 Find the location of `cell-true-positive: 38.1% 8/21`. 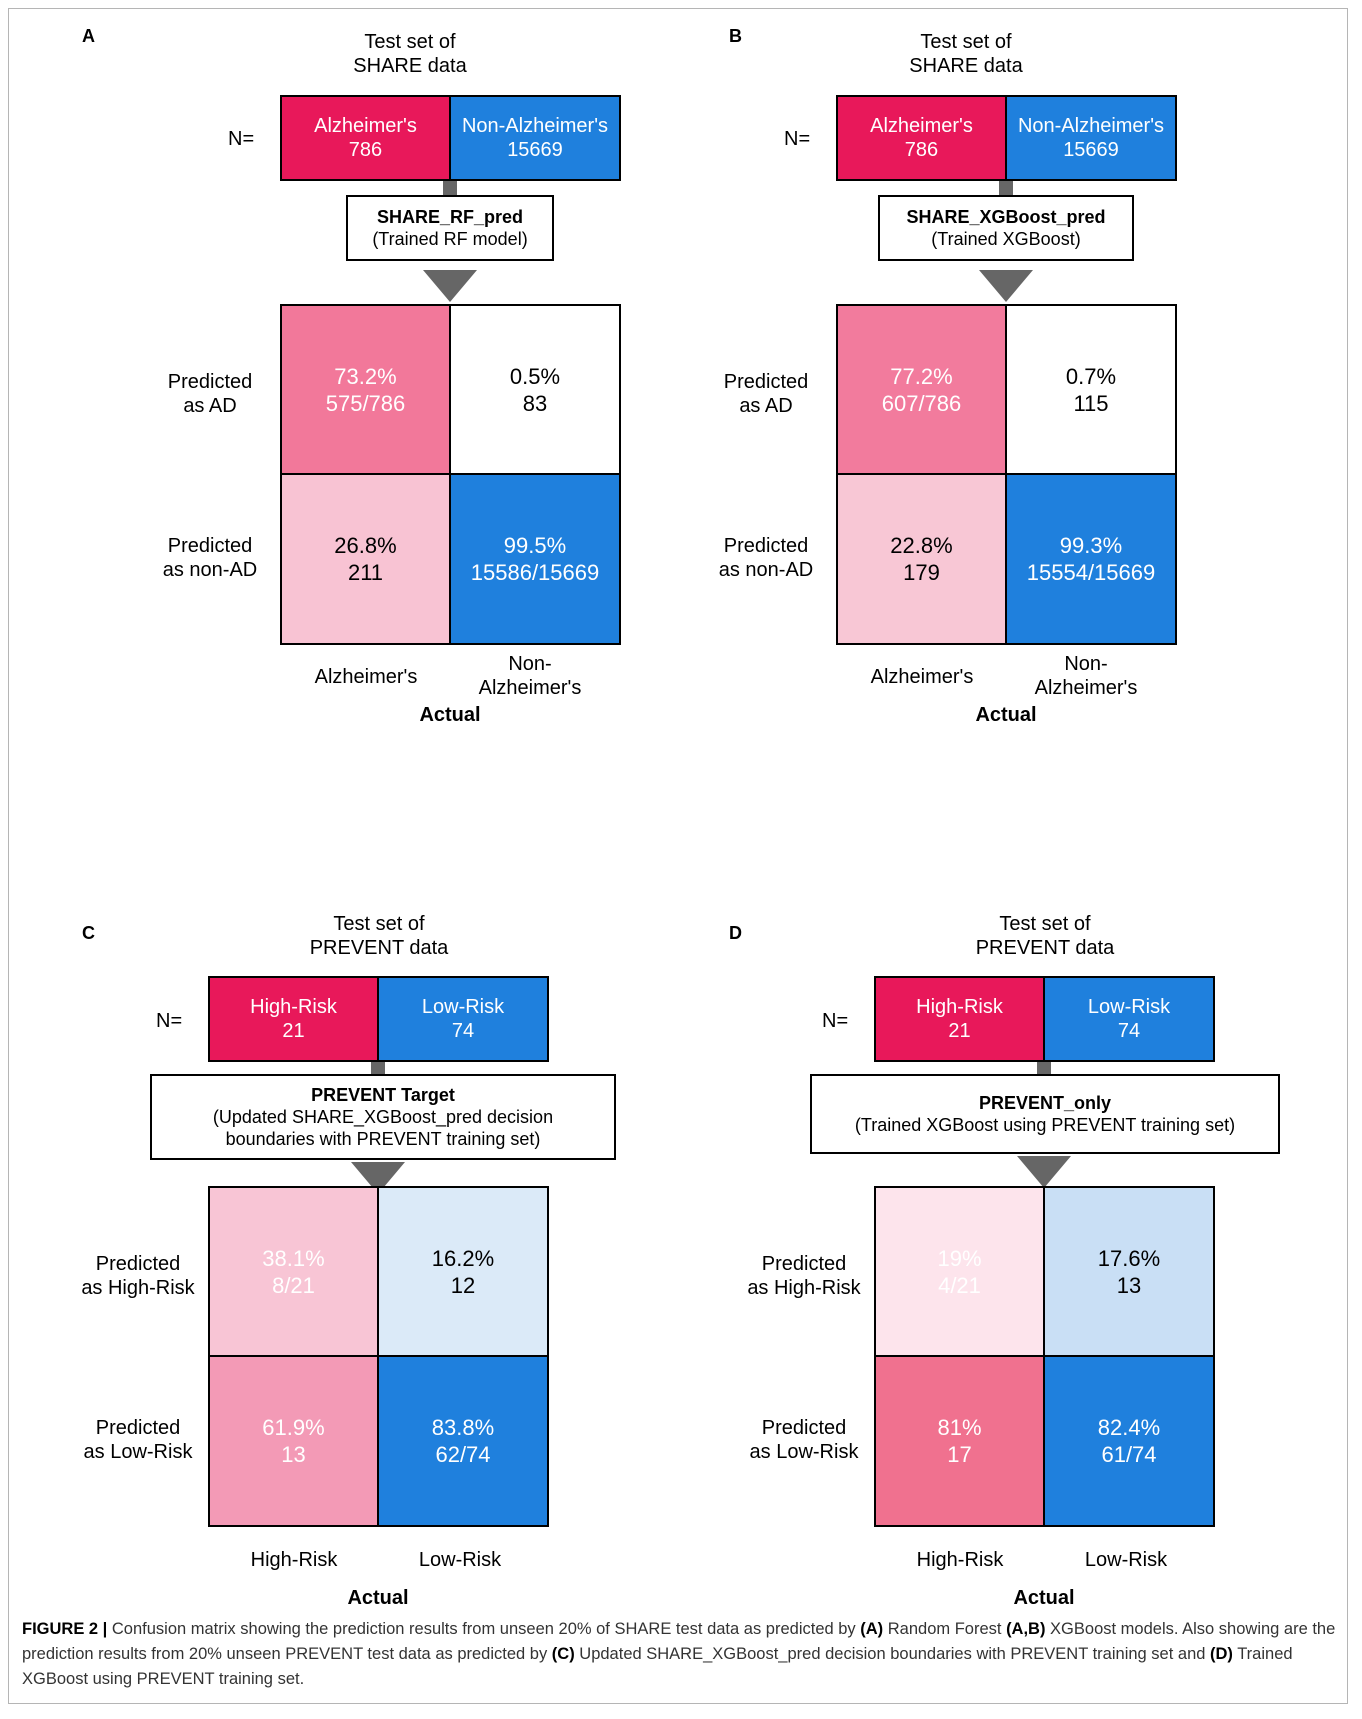

cell-true-positive: 38.1% 8/21 is located at coordinates (293, 1271).